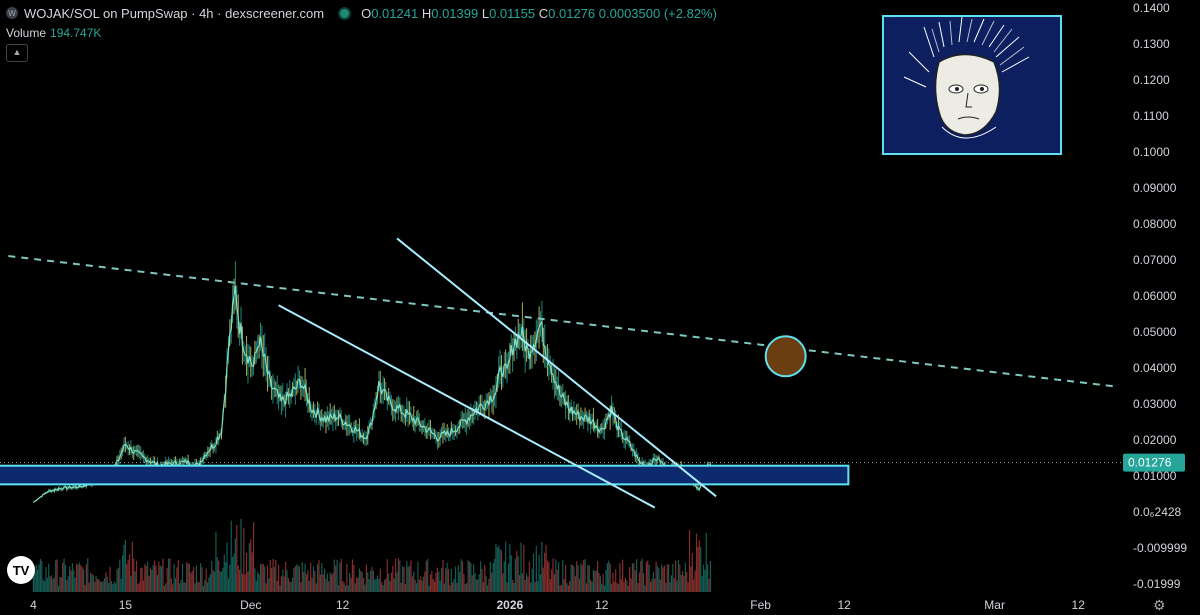  What do you see at coordinates (17, 53) in the screenshot?
I see `collapse-legend-button: ▲` at bounding box center [17, 53].